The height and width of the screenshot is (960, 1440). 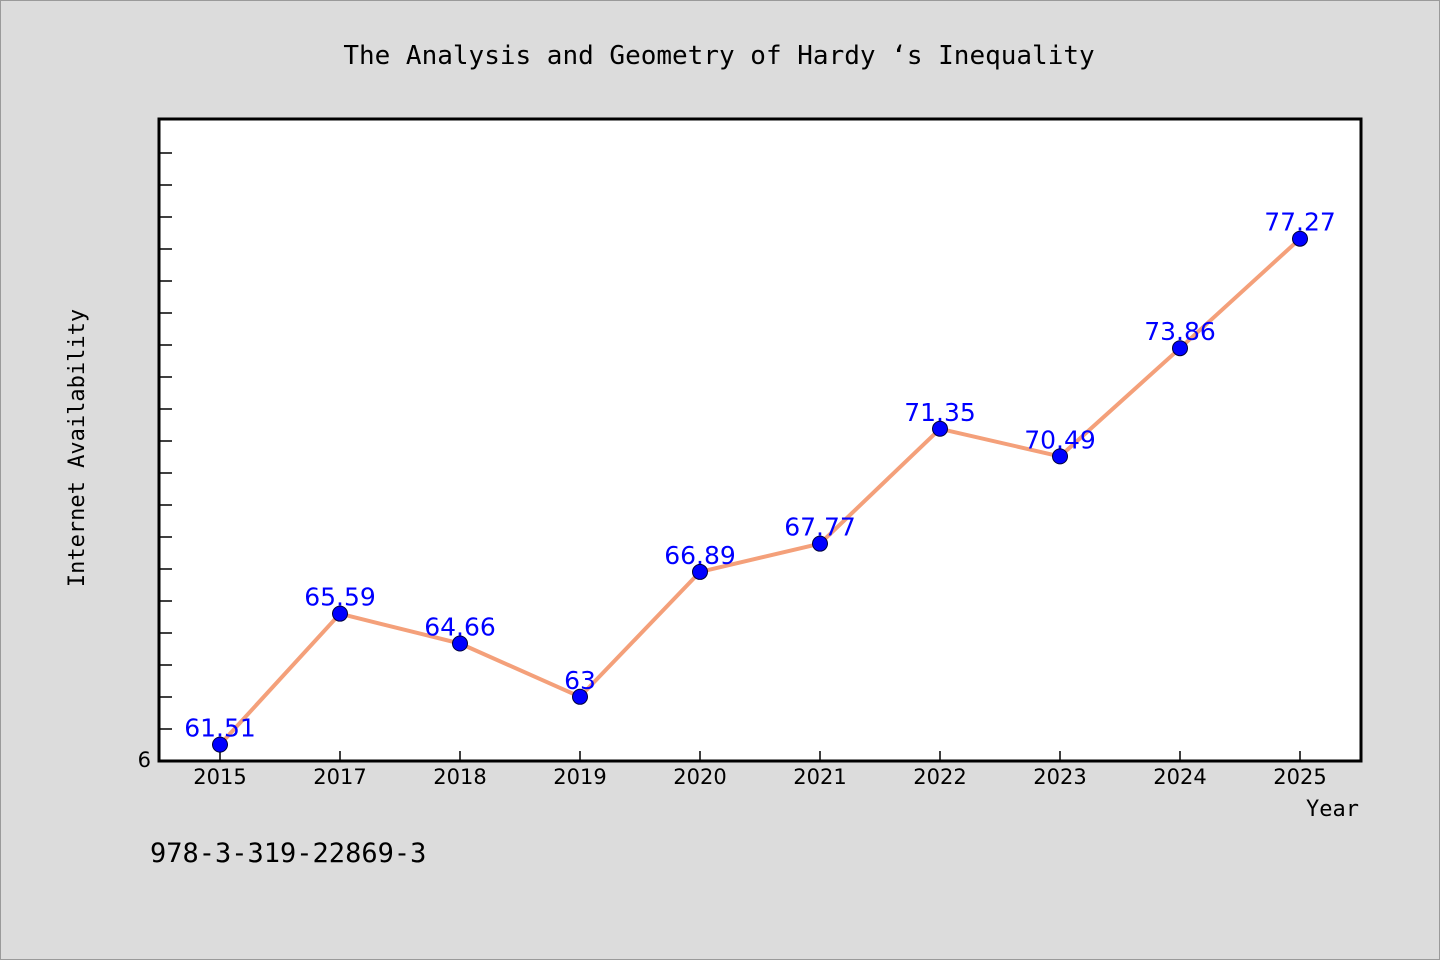 What do you see at coordinates (579, 777) in the screenshot?
I see `x-tick-label: 2019` at bounding box center [579, 777].